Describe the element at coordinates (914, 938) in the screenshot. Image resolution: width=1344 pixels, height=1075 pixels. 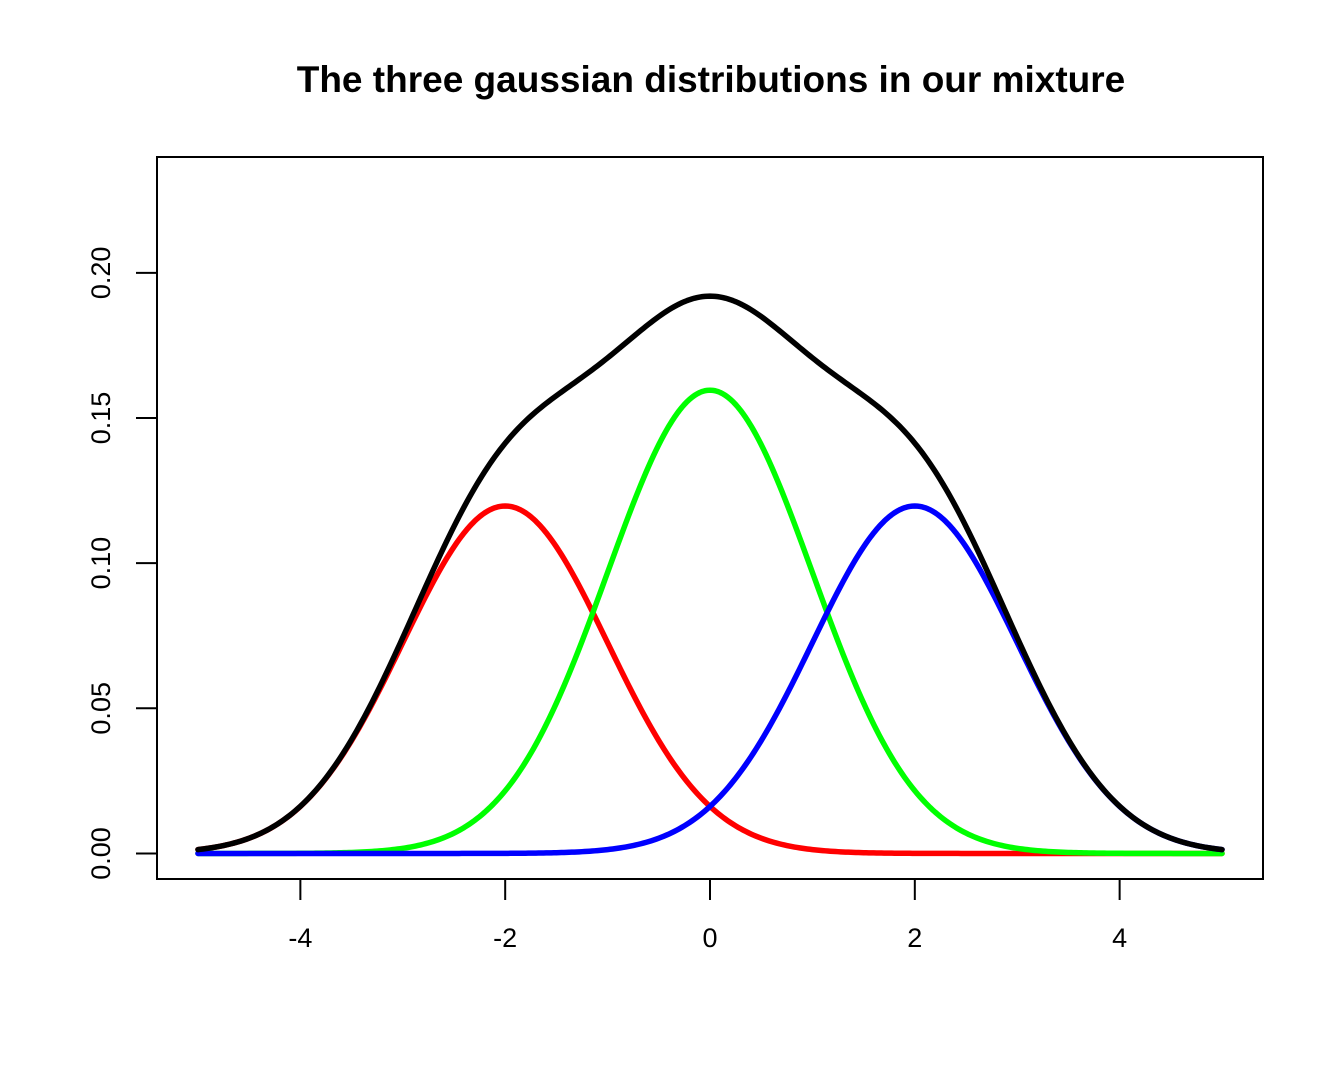
I see `x-tick-label: 2` at that location.